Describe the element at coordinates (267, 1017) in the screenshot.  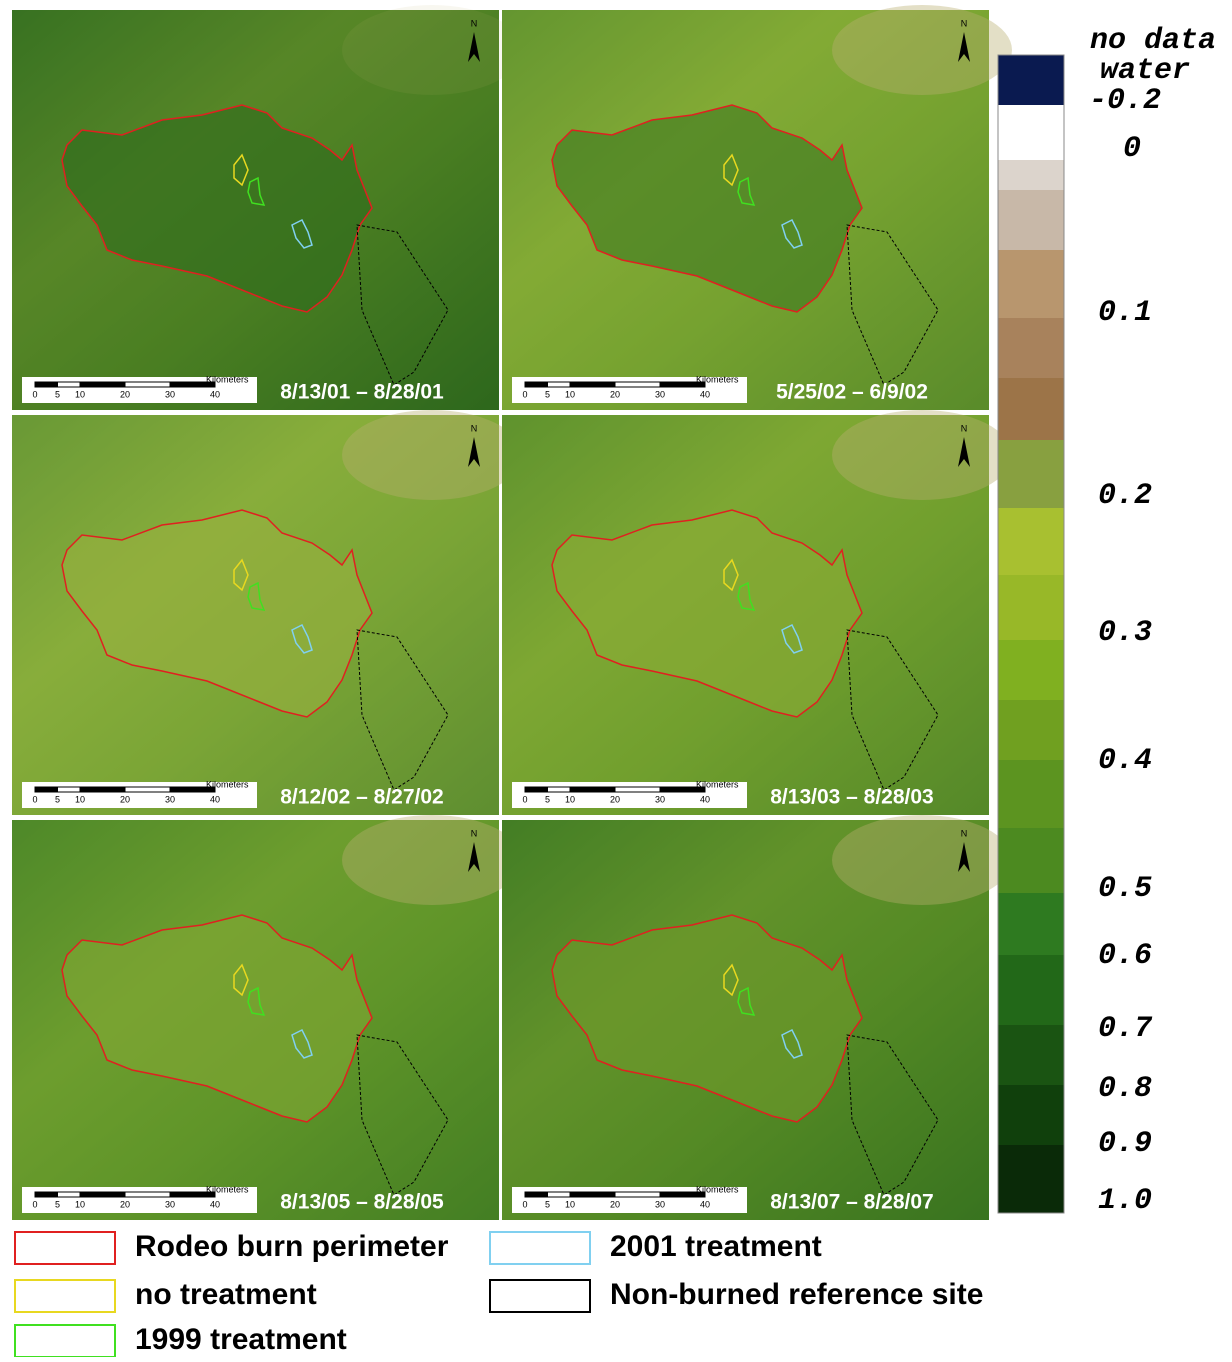
I see `map-panel: N 0 5 10 20 30 40 Kilometers 8/13/05 – 8/28/05` at that location.